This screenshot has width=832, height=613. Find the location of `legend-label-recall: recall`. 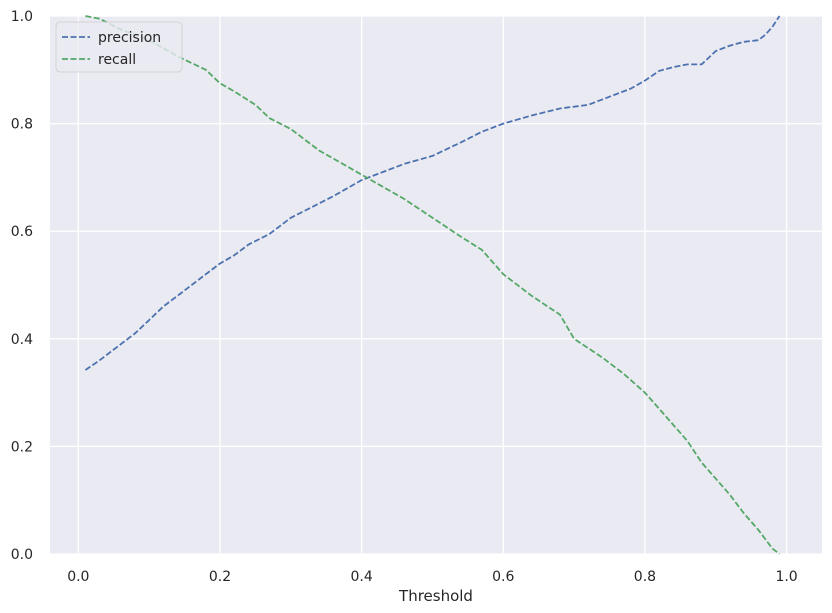

legend-label-recall: recall is located at coordinates (117, 60).